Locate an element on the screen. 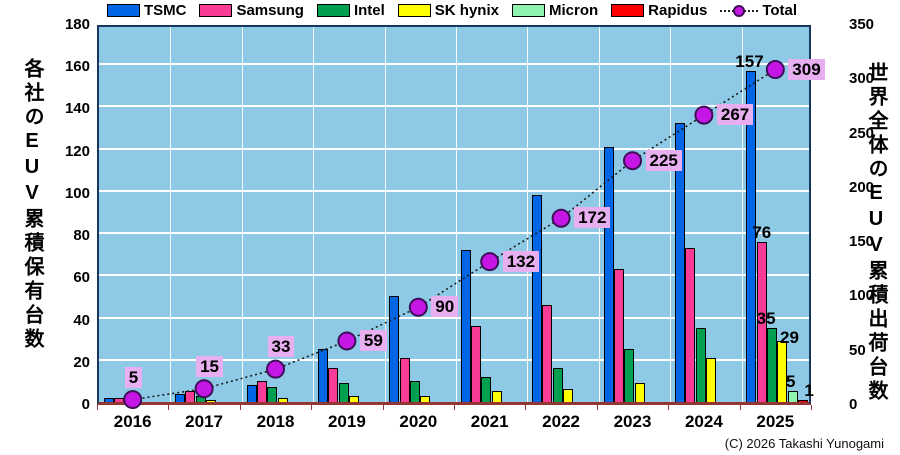 This screenshot has height=455, width=900. left-tick-160: 160 is located at coordinates (77, 67).